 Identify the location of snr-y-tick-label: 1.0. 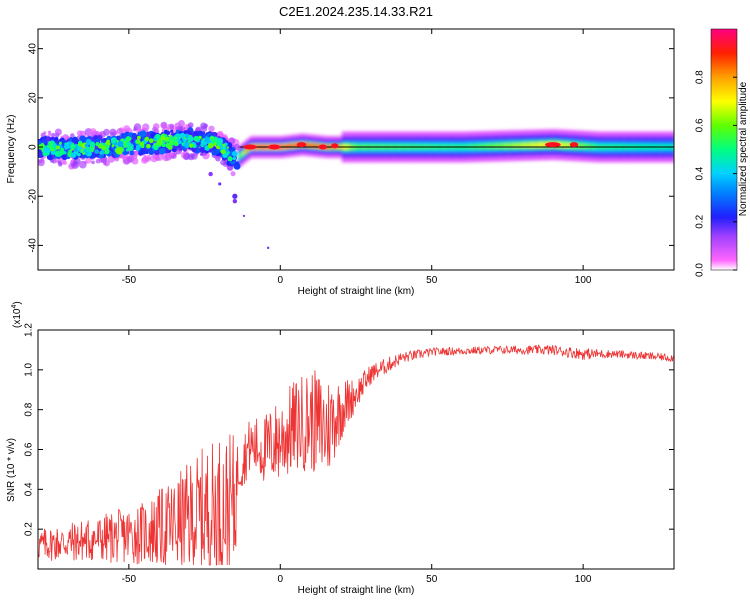
(29, 369).